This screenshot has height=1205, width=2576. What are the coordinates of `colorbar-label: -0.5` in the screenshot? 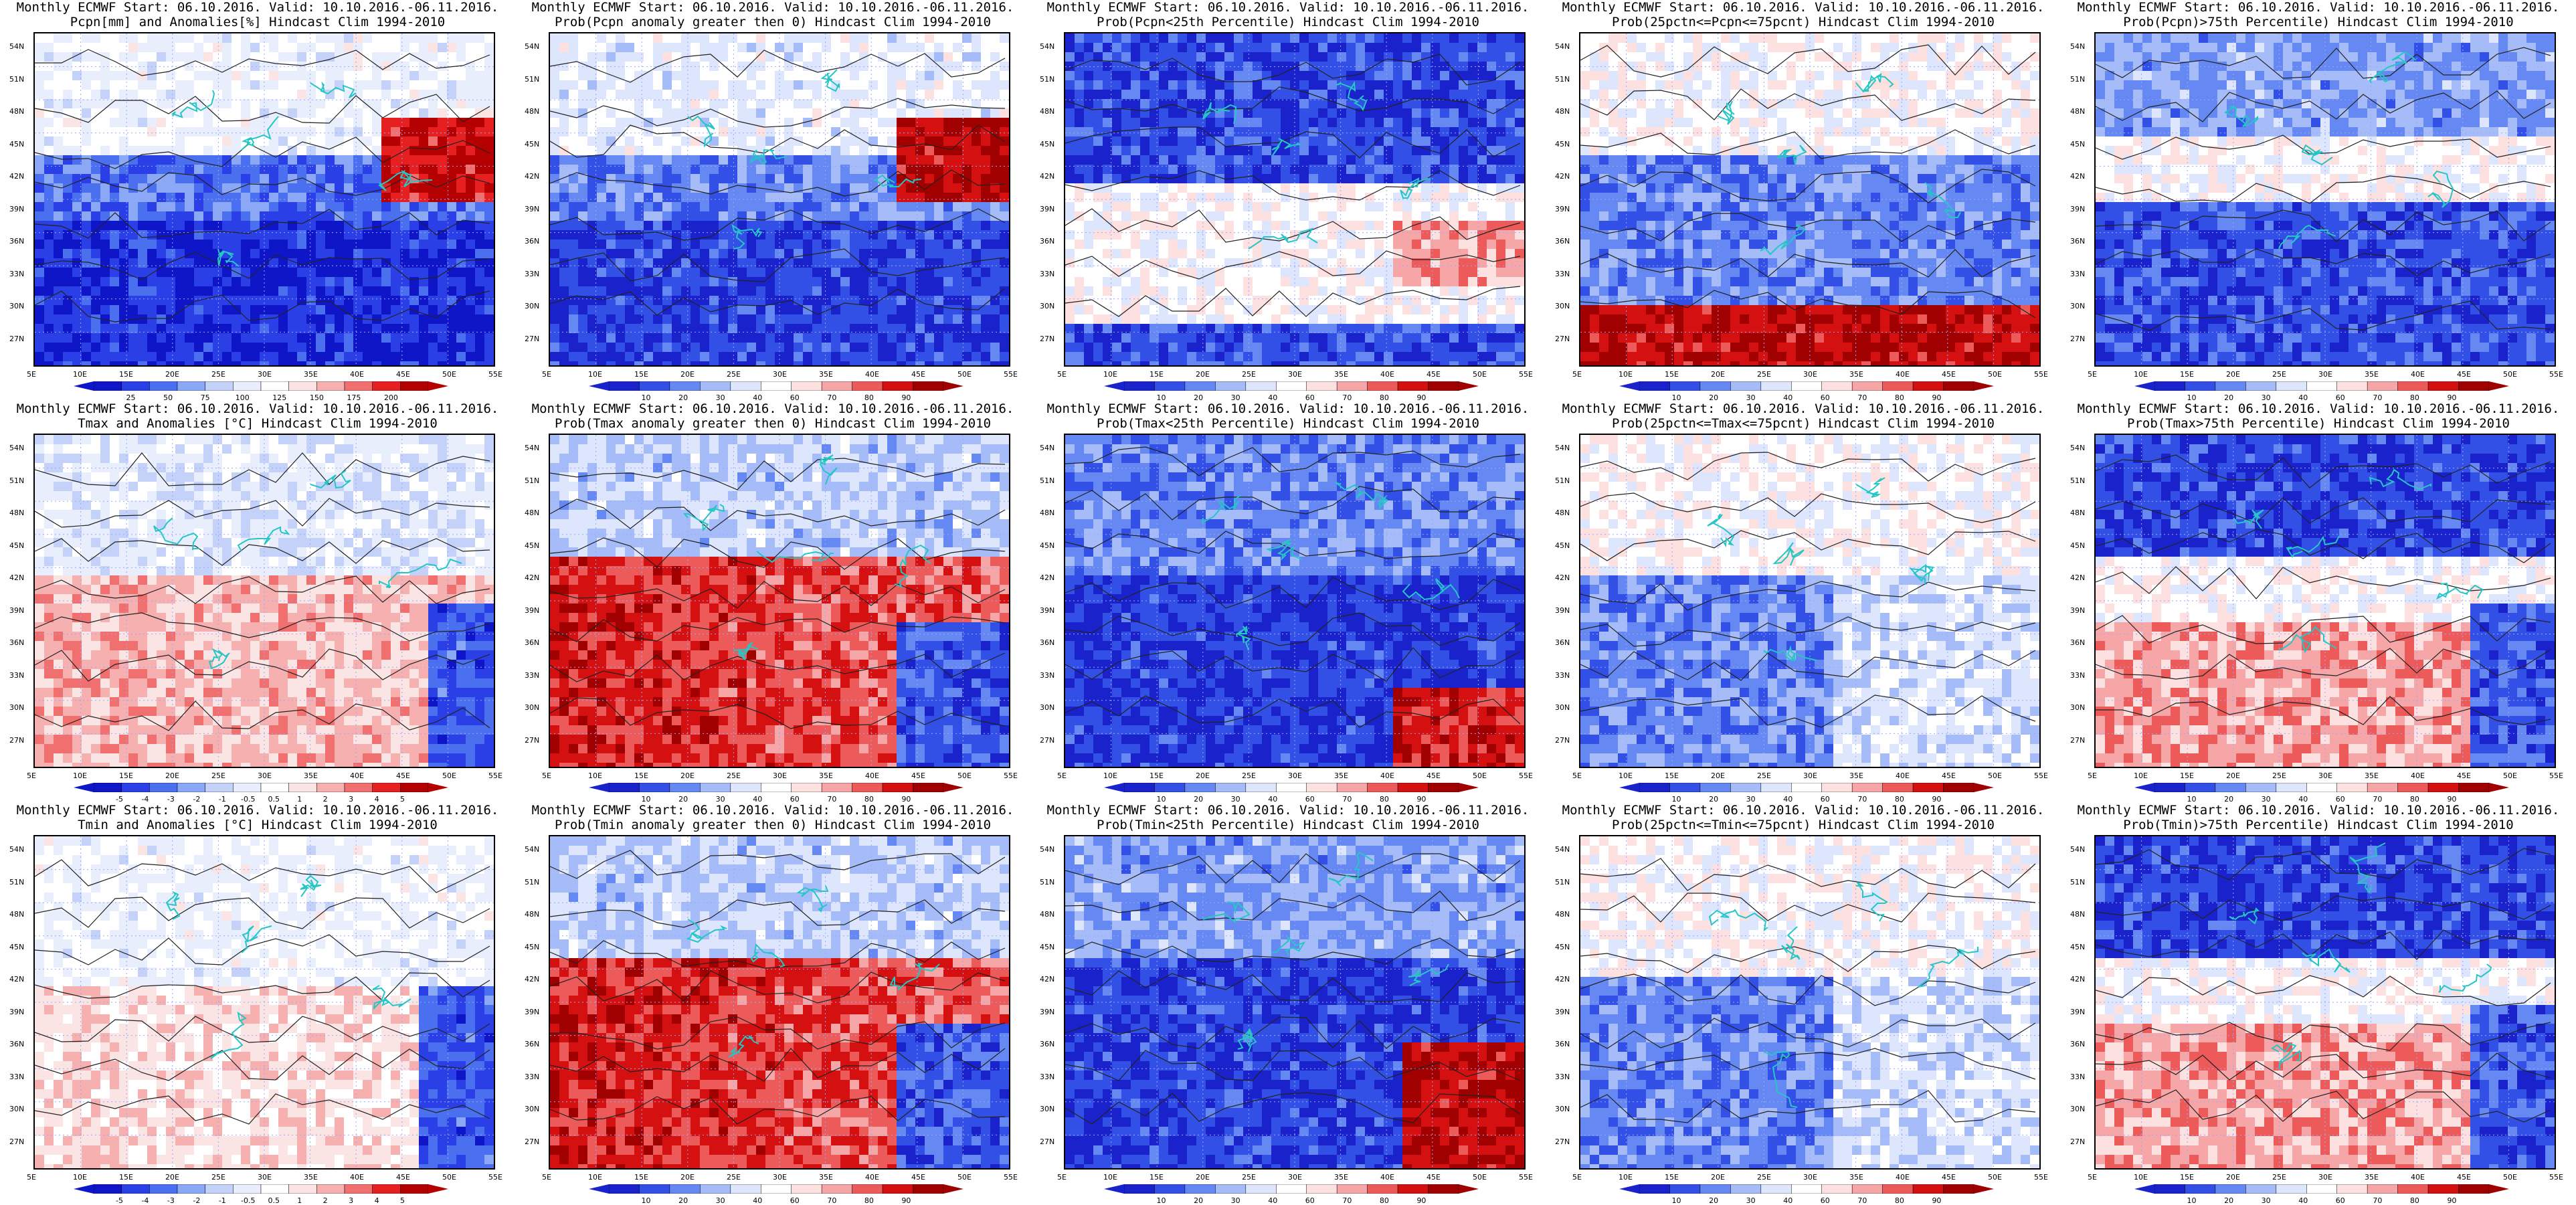 It's located at (248, 1200).